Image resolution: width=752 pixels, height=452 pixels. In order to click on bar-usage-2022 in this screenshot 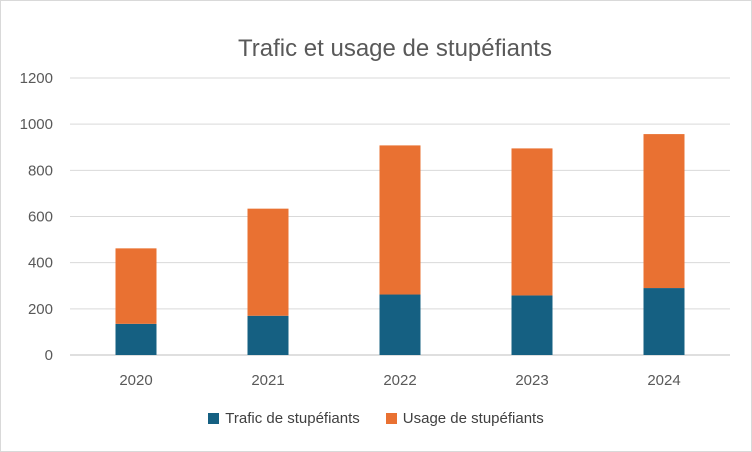, I will do `click(400, 220)`.